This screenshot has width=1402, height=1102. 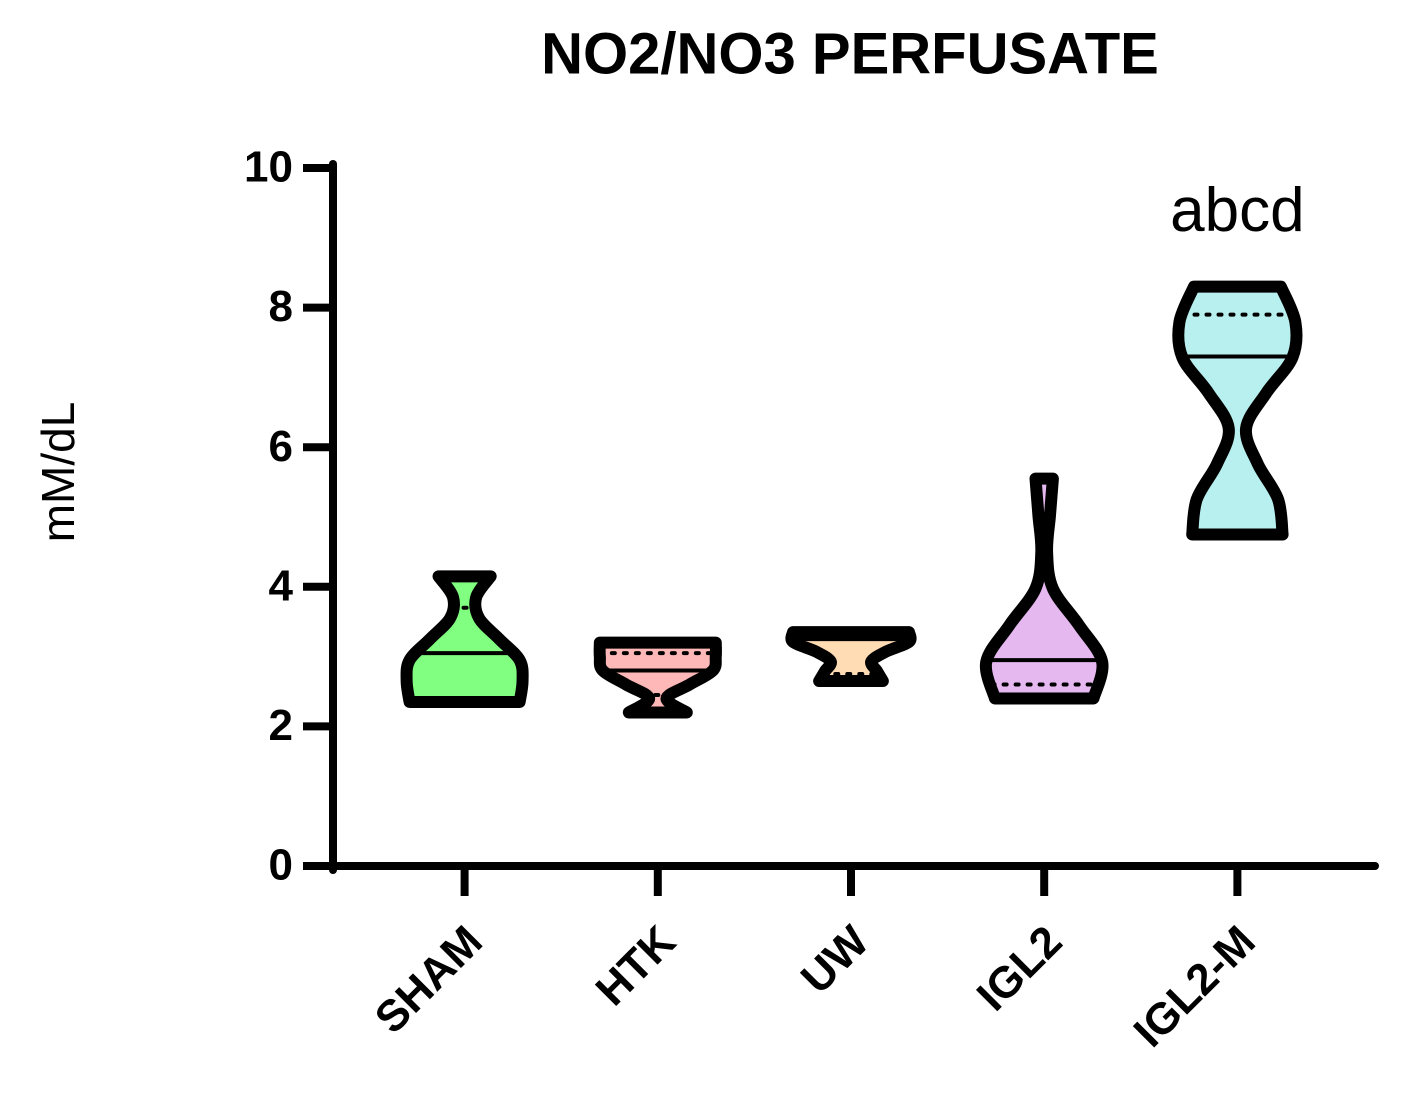 What do you see at coordinates (850, 53) in the screenshot?
I see `chart-title: NO2/NO3 PERFUSATE` at bounding box center [850, 53].